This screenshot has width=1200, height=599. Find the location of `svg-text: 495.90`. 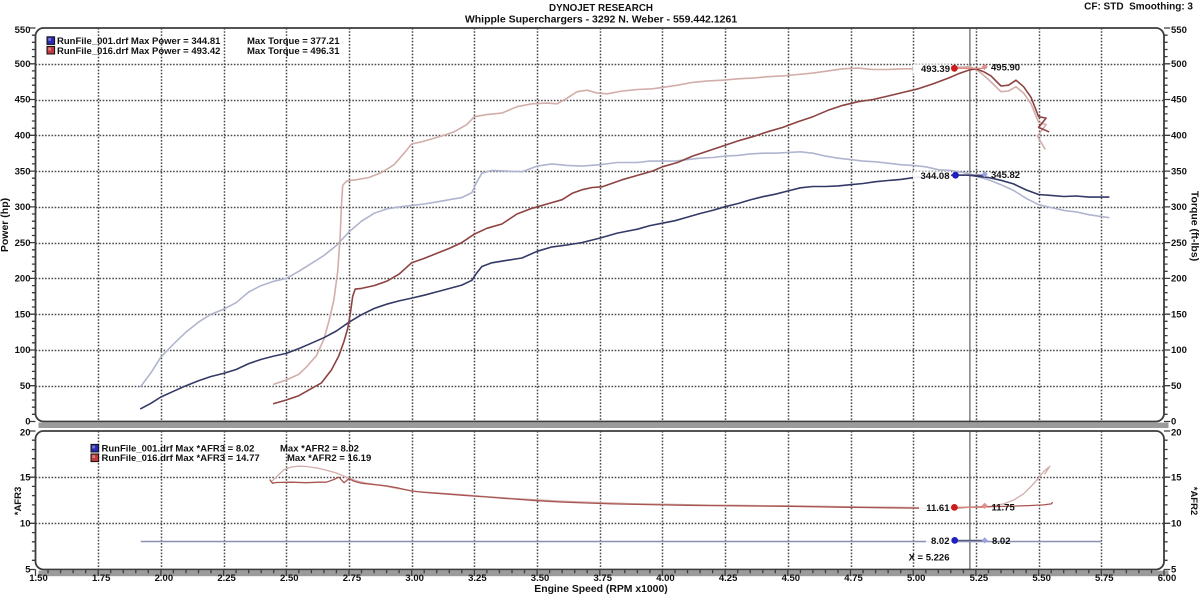

svg-text: 495.90 is located at coordinates (1005, 67).